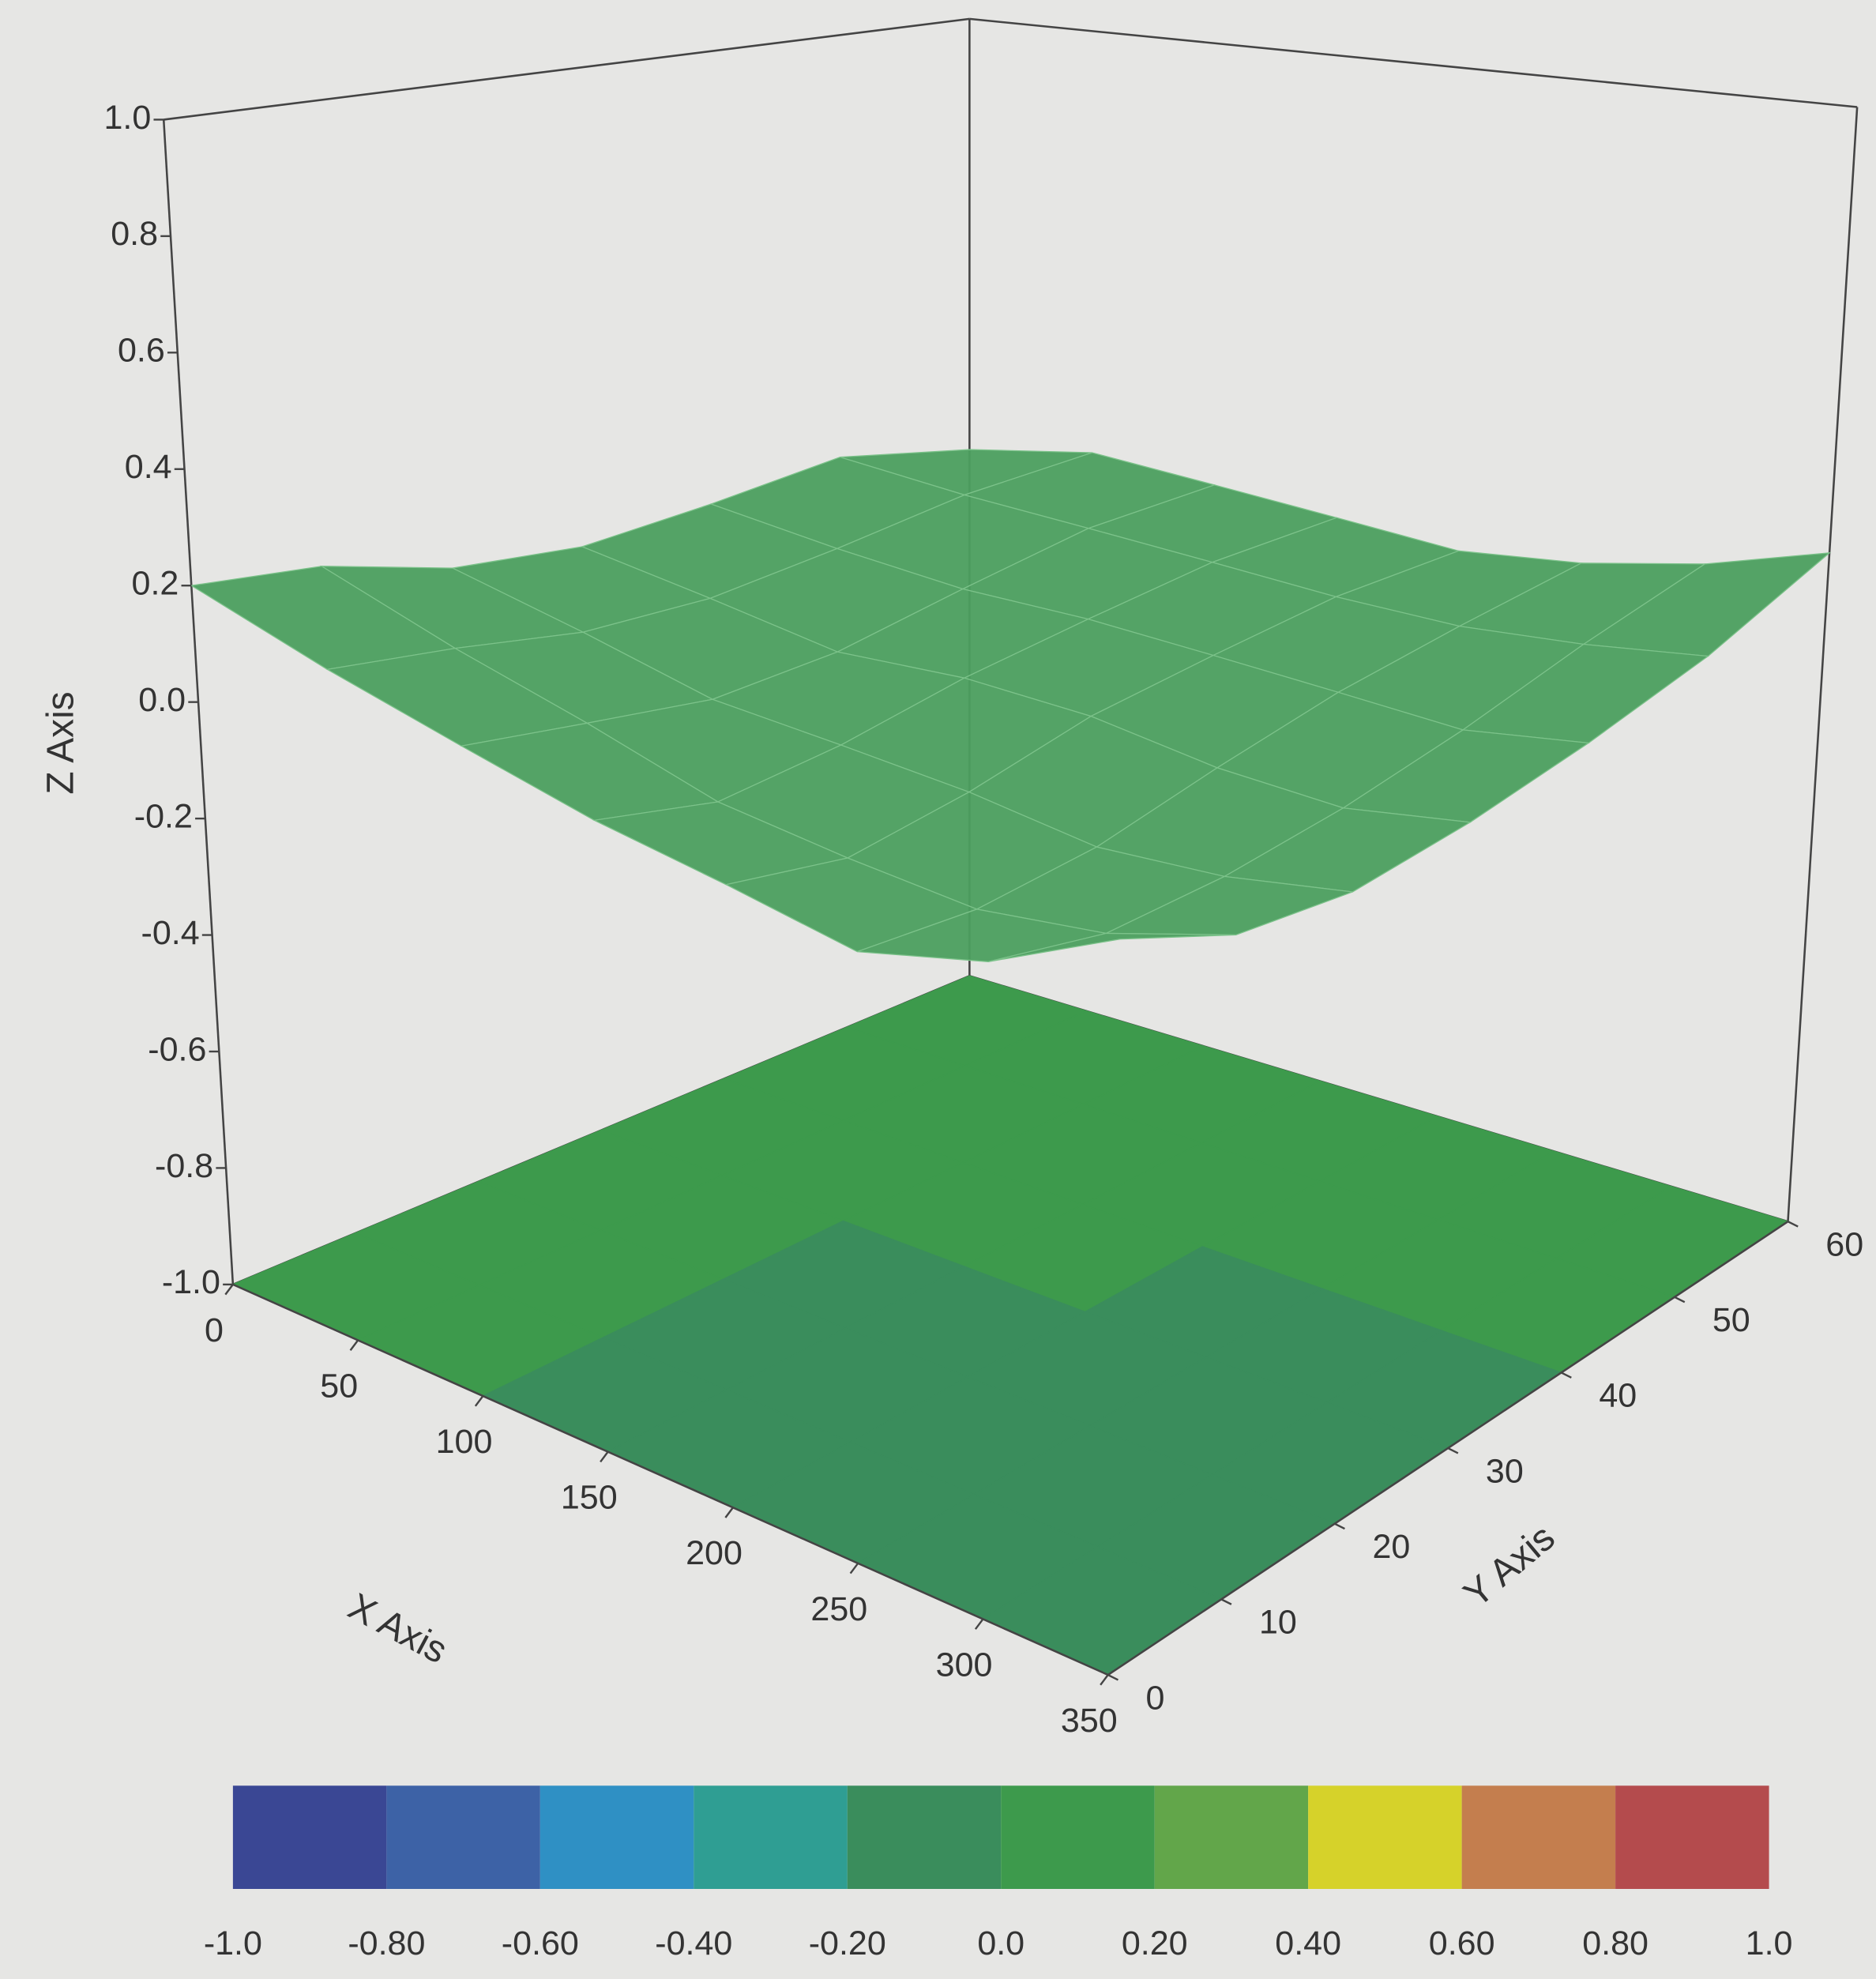  I want to click on colorbar-label: 1.0, so click(1769, 1943).